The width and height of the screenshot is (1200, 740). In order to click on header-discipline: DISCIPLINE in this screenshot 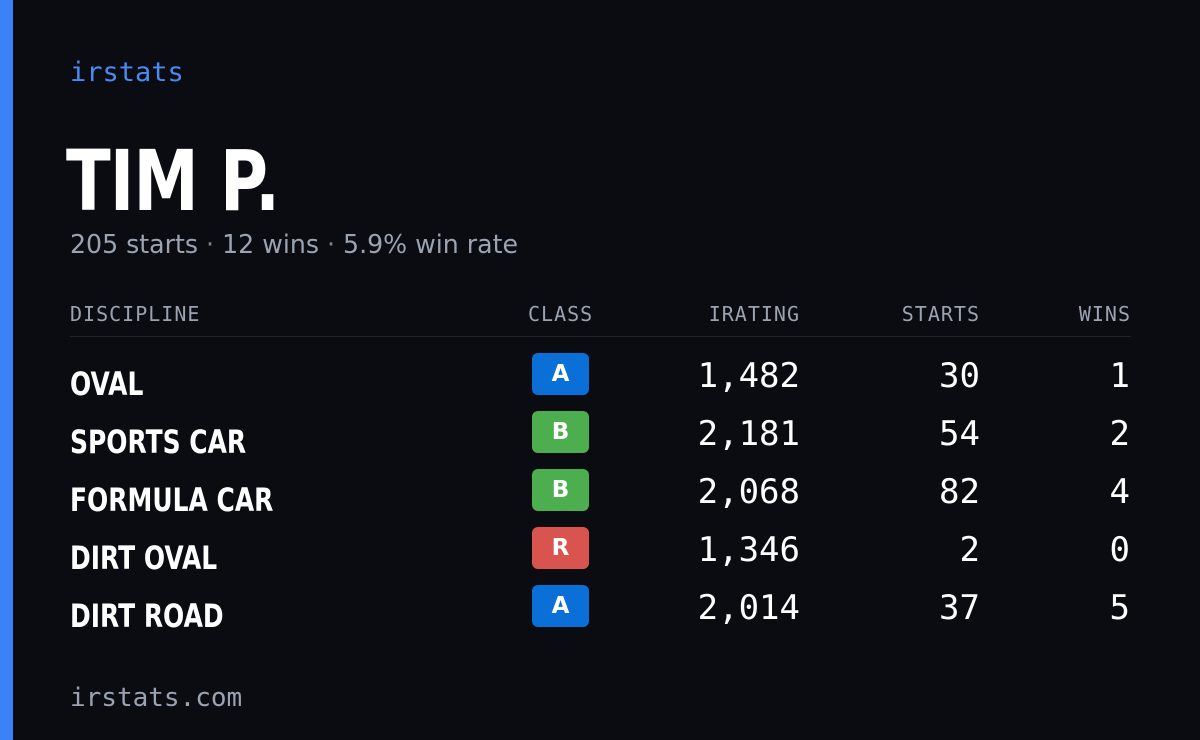, I will do `click(135, 314)`.